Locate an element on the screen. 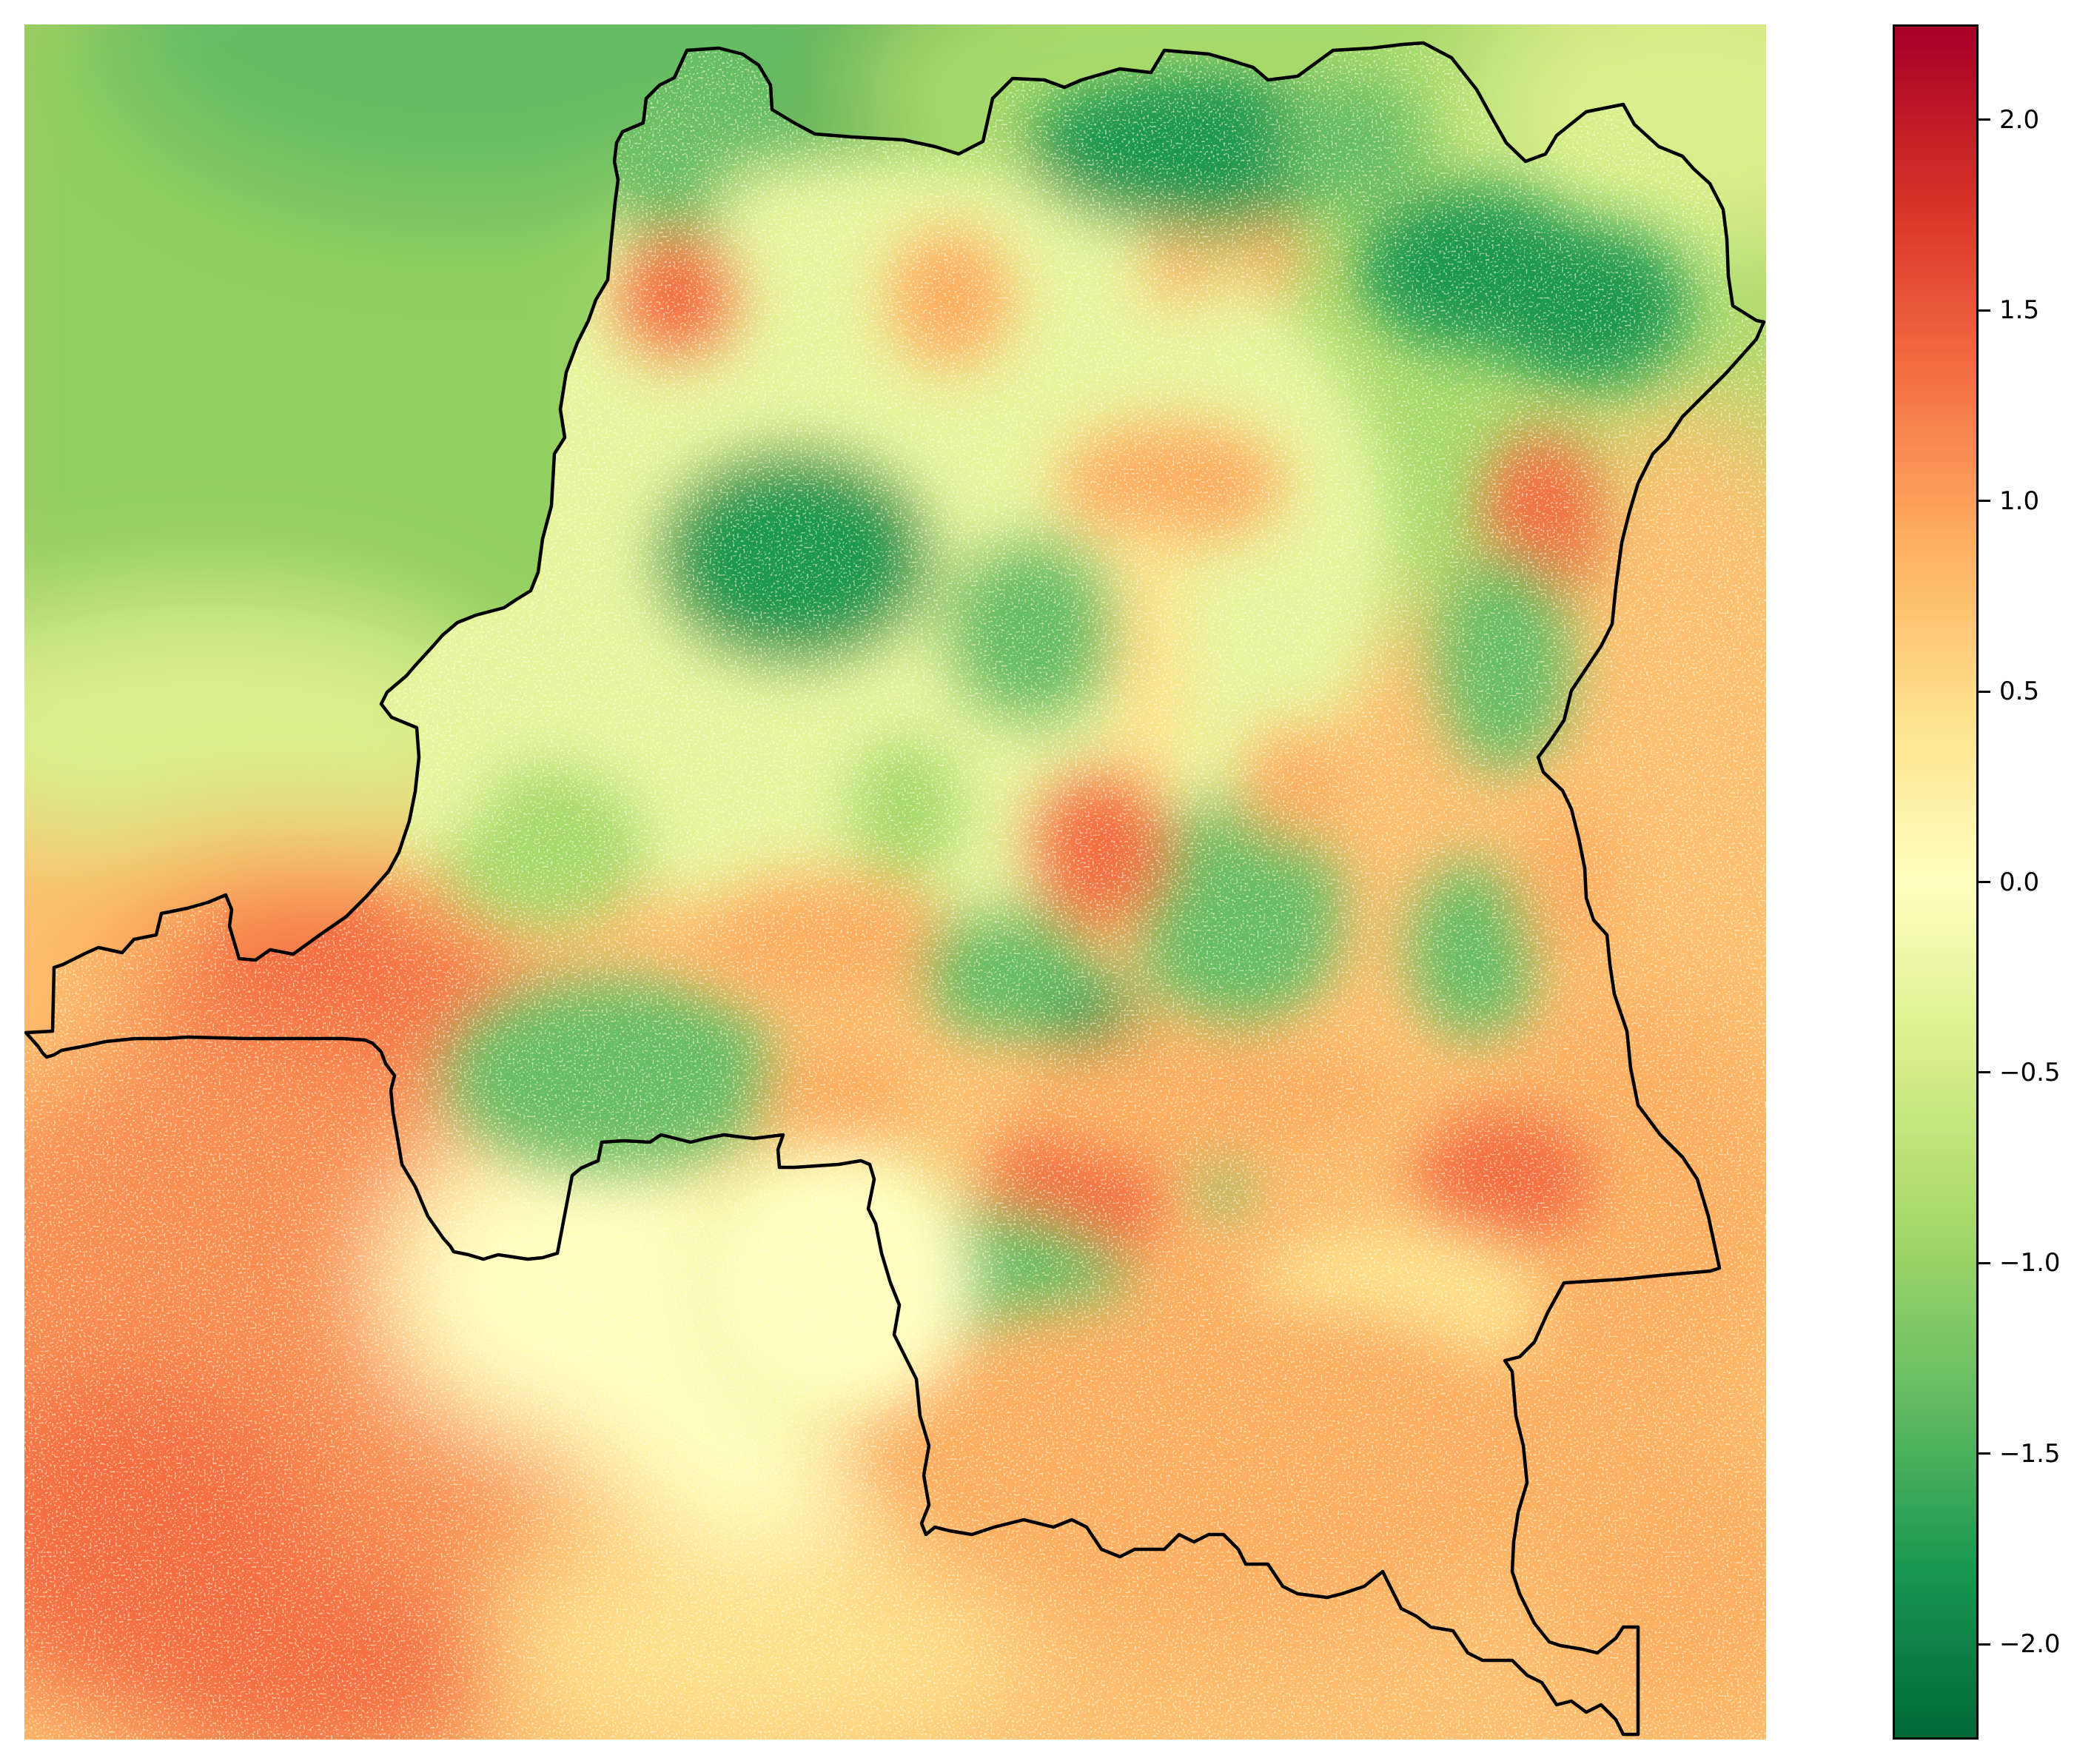 The image size is (2094, 1764). colorbar-tick-label: 0.5 is located at coordinates (2020, 692).